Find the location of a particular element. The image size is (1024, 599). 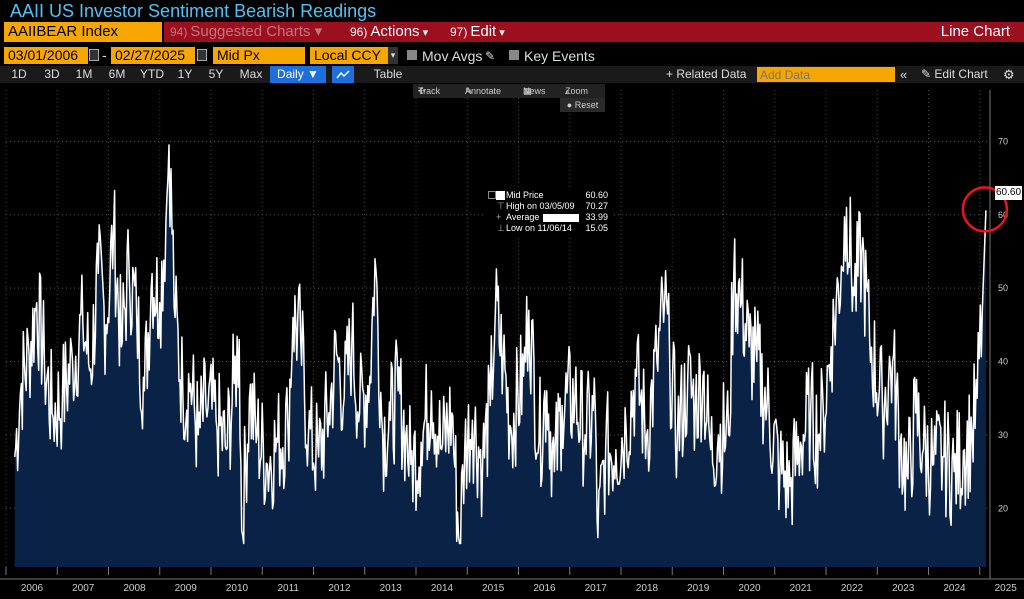

mov-avgs-label: Mov Avgs is located at coordinates (452, 56).